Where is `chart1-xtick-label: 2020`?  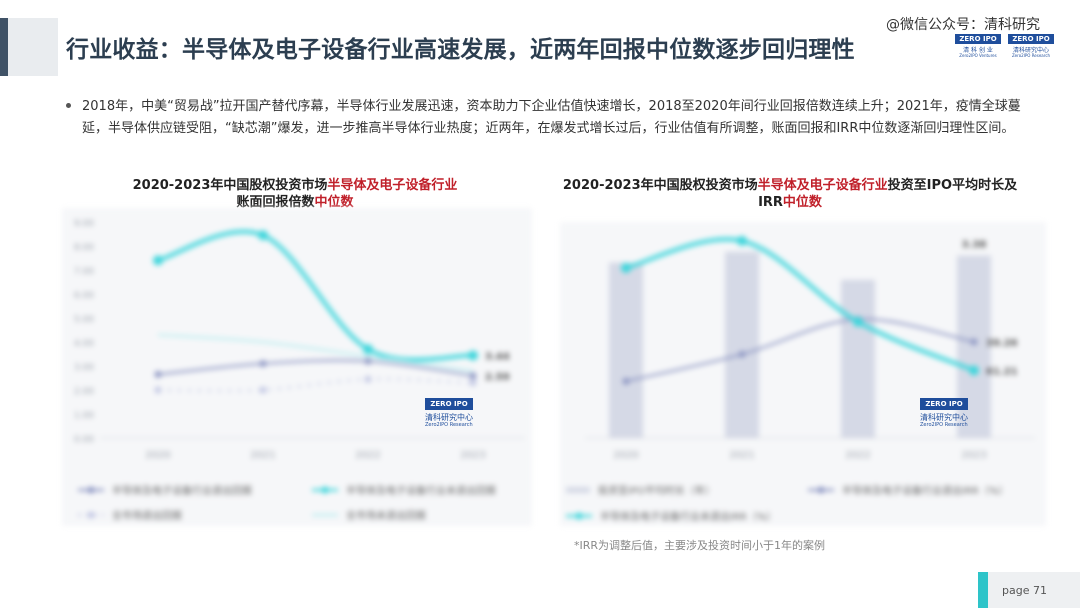 chart1-xtick-label: 2020 is located at coordinates (157, 455).